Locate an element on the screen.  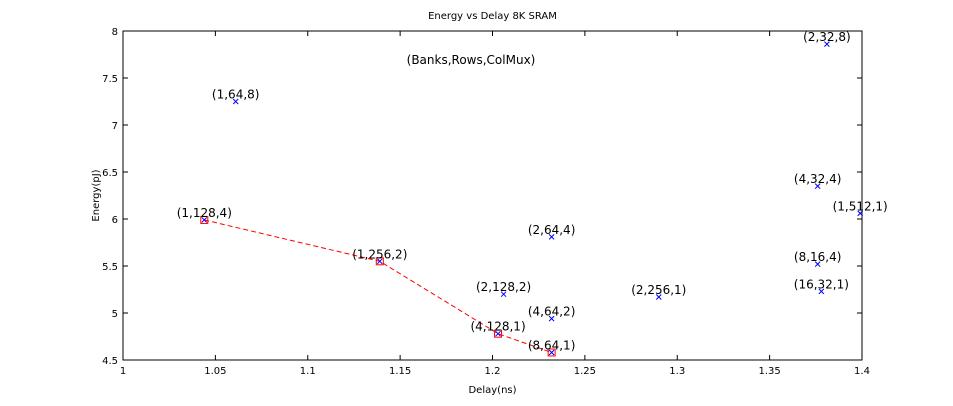
x-tick-label: 1.35 is located at coordinates (769, 371).